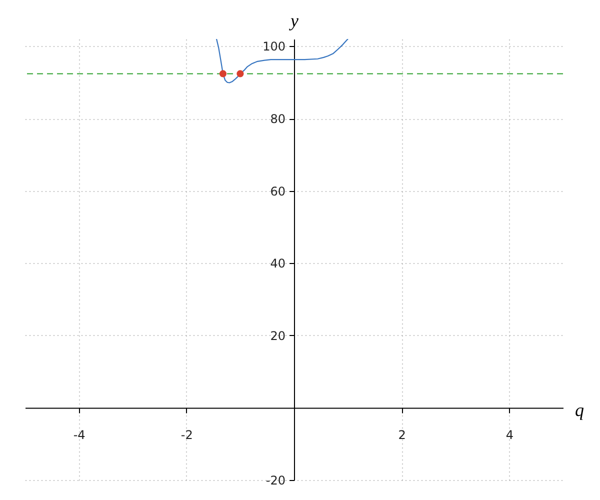 This screenshot has width=600, height=500. Describe the element at coordinates (282, 61) in the screenshot. I see `line-series` at that location.